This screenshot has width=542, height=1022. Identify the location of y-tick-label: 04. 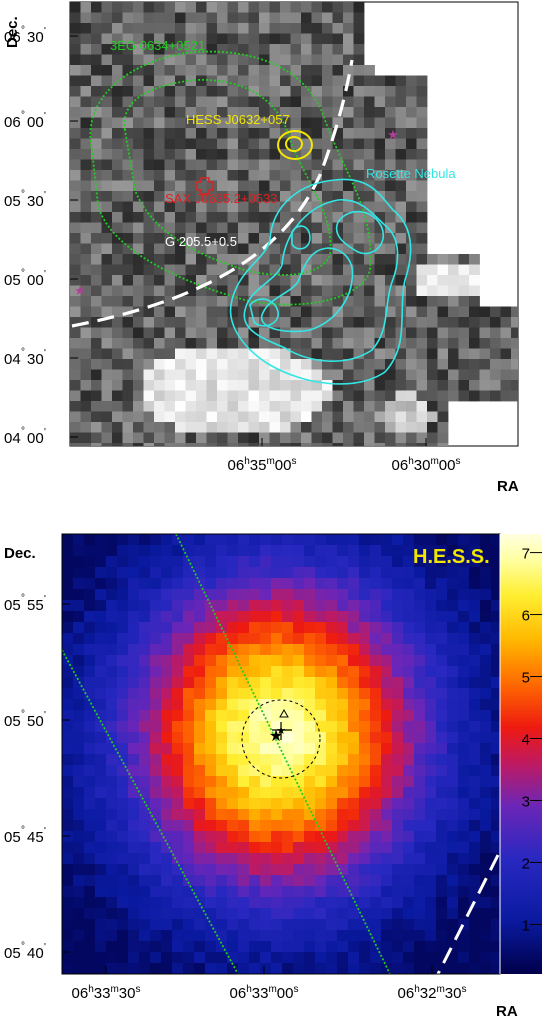
(12, 438).